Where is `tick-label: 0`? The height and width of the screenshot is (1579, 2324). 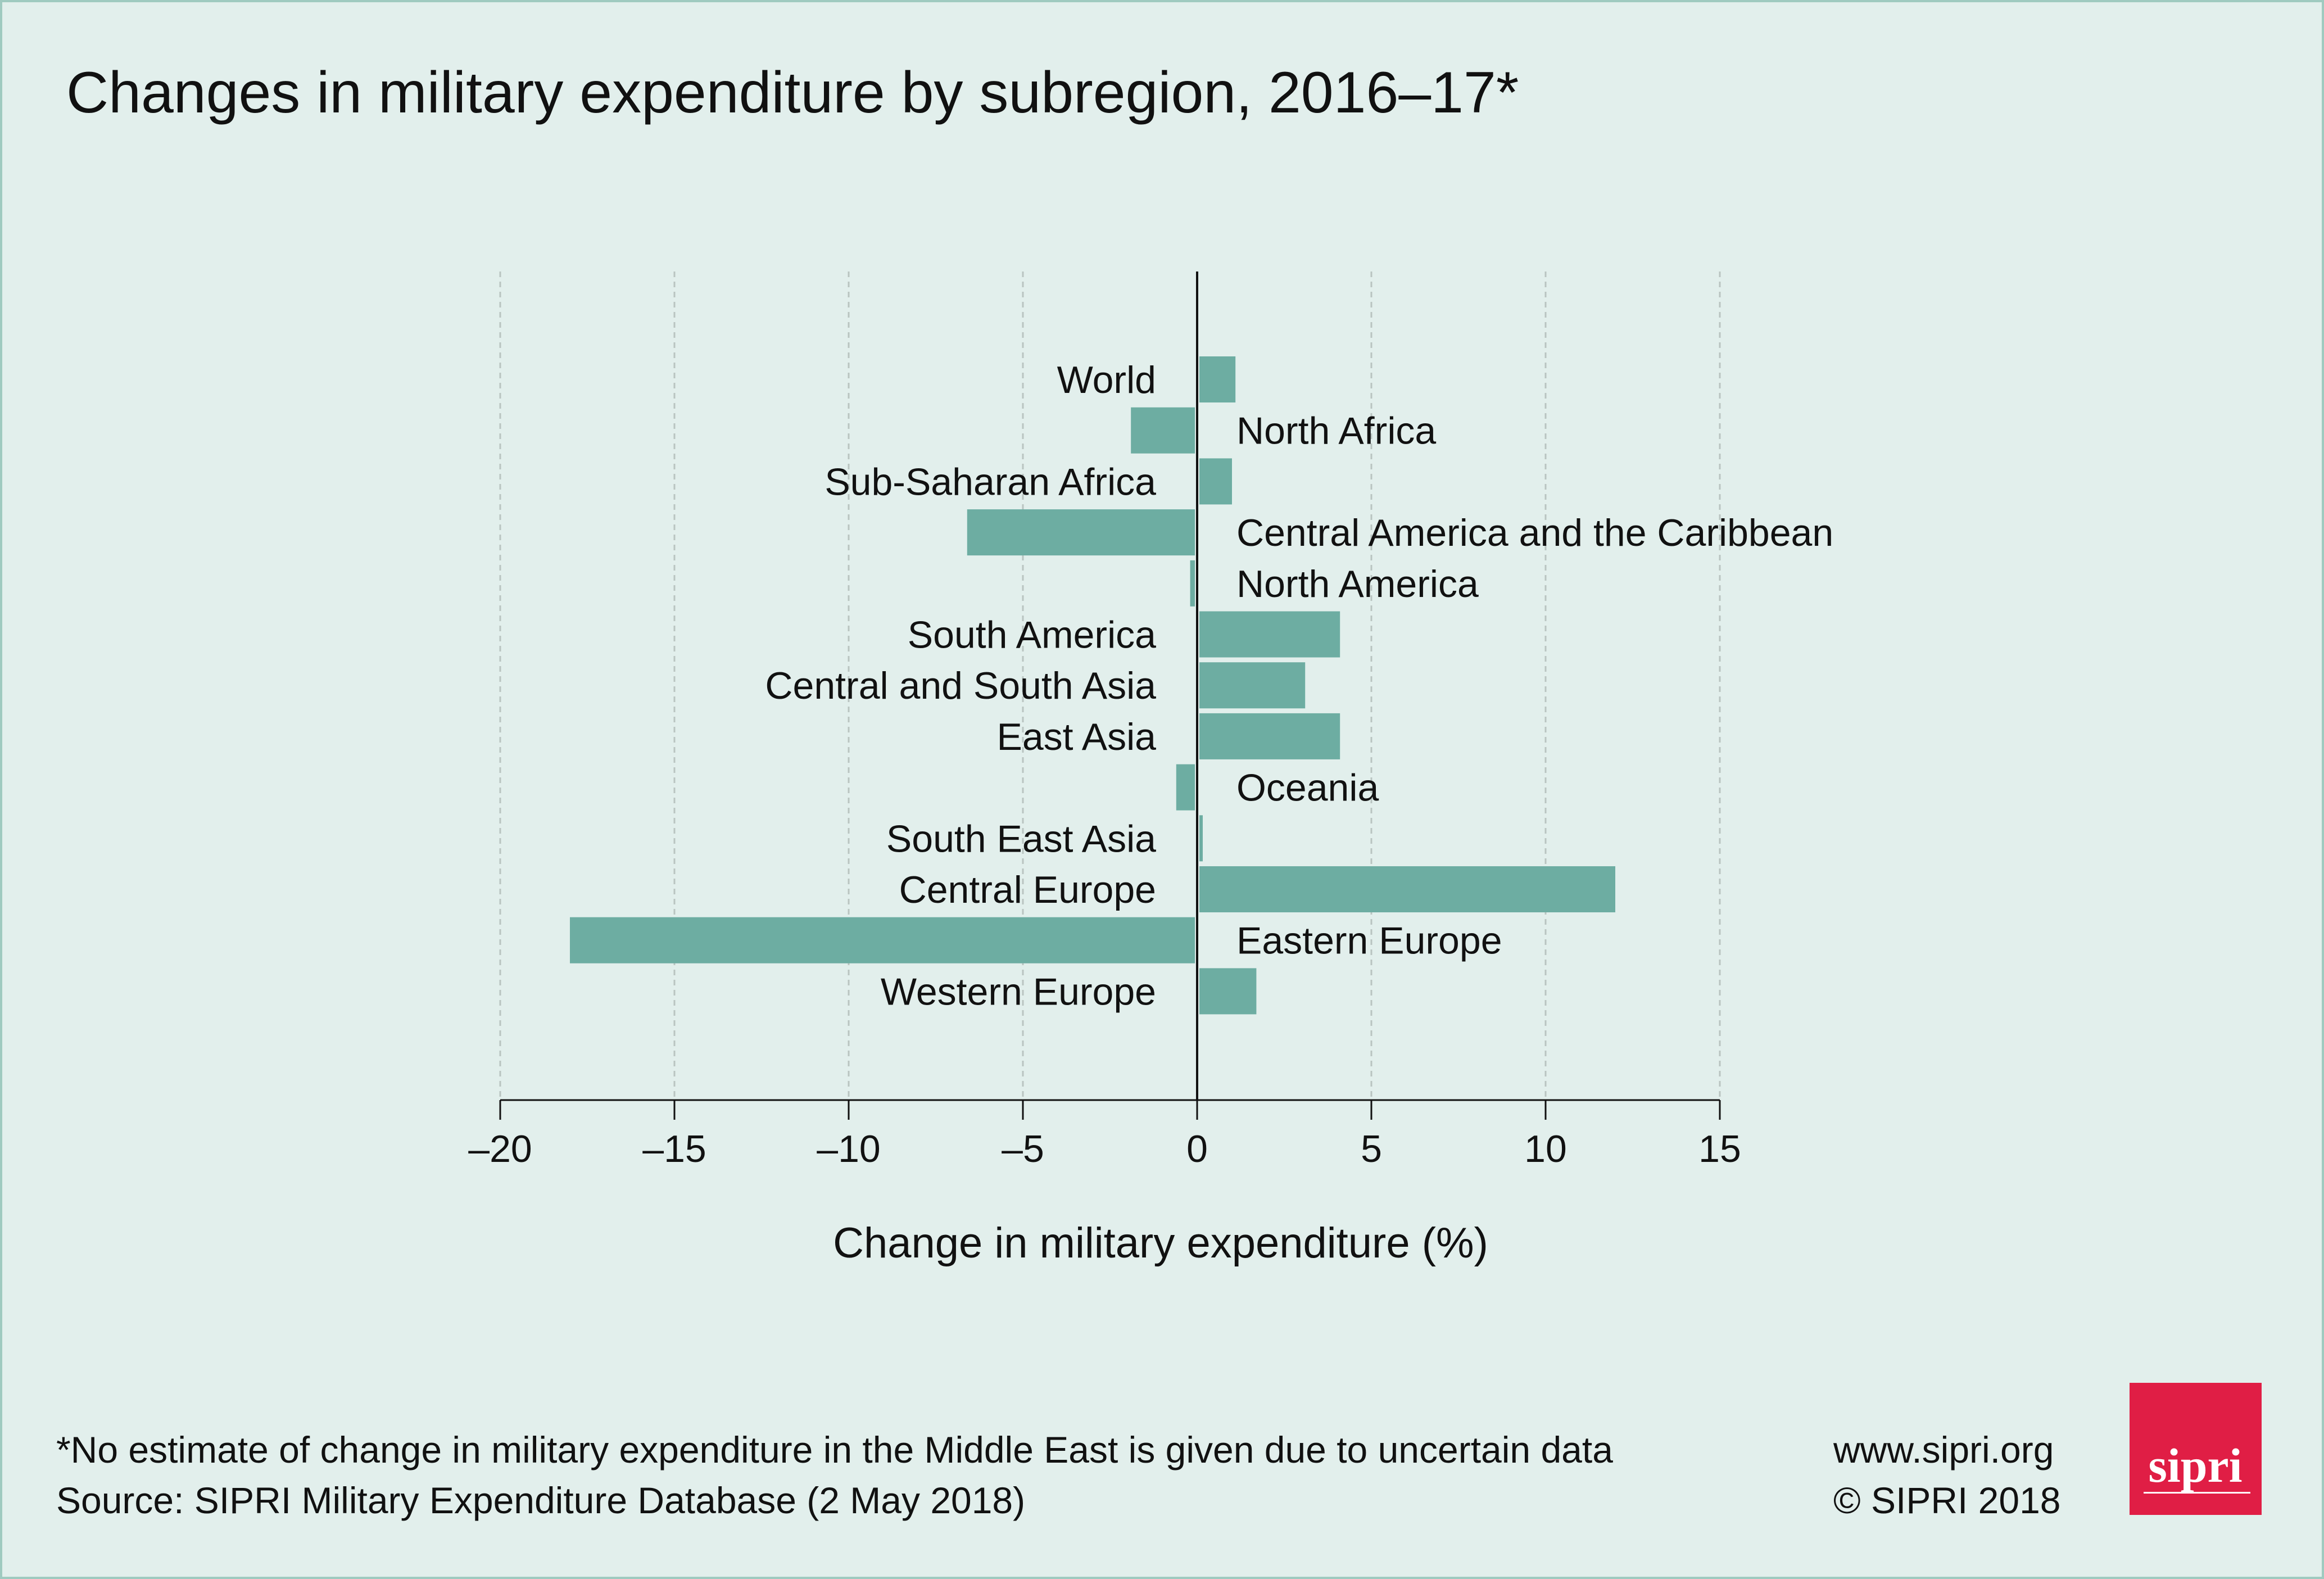
tick-label: 0 is located at coordinates (1197, 1149).